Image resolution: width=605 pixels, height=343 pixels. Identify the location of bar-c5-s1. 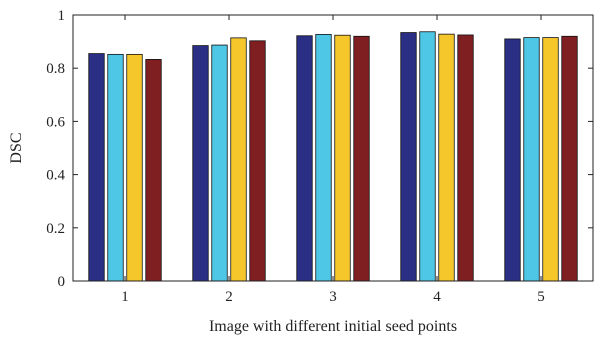
(512, 160).